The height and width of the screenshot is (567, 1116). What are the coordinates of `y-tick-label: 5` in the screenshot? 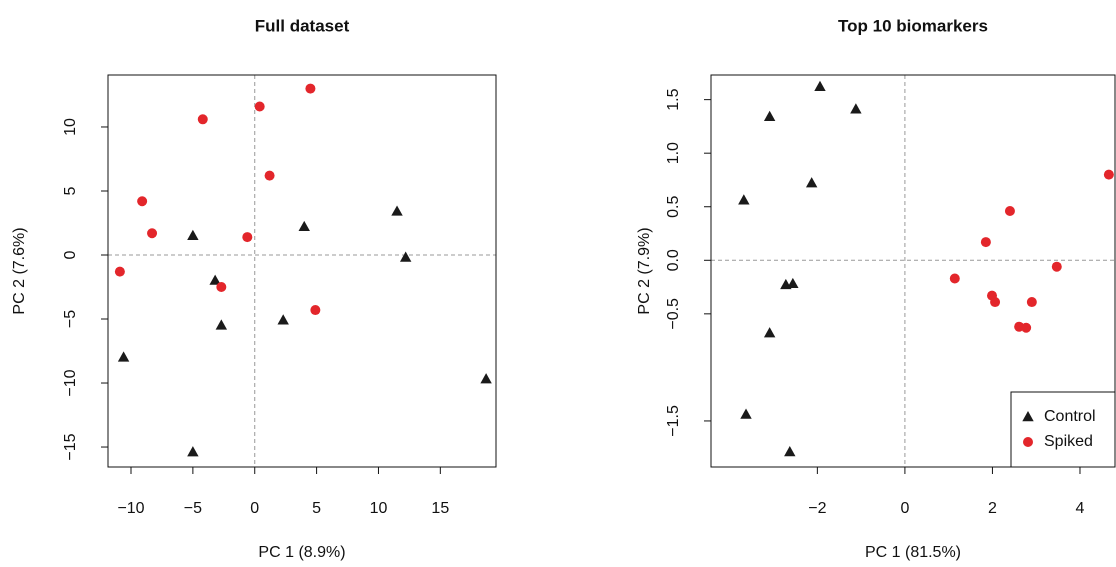 It's located at (70, 190).